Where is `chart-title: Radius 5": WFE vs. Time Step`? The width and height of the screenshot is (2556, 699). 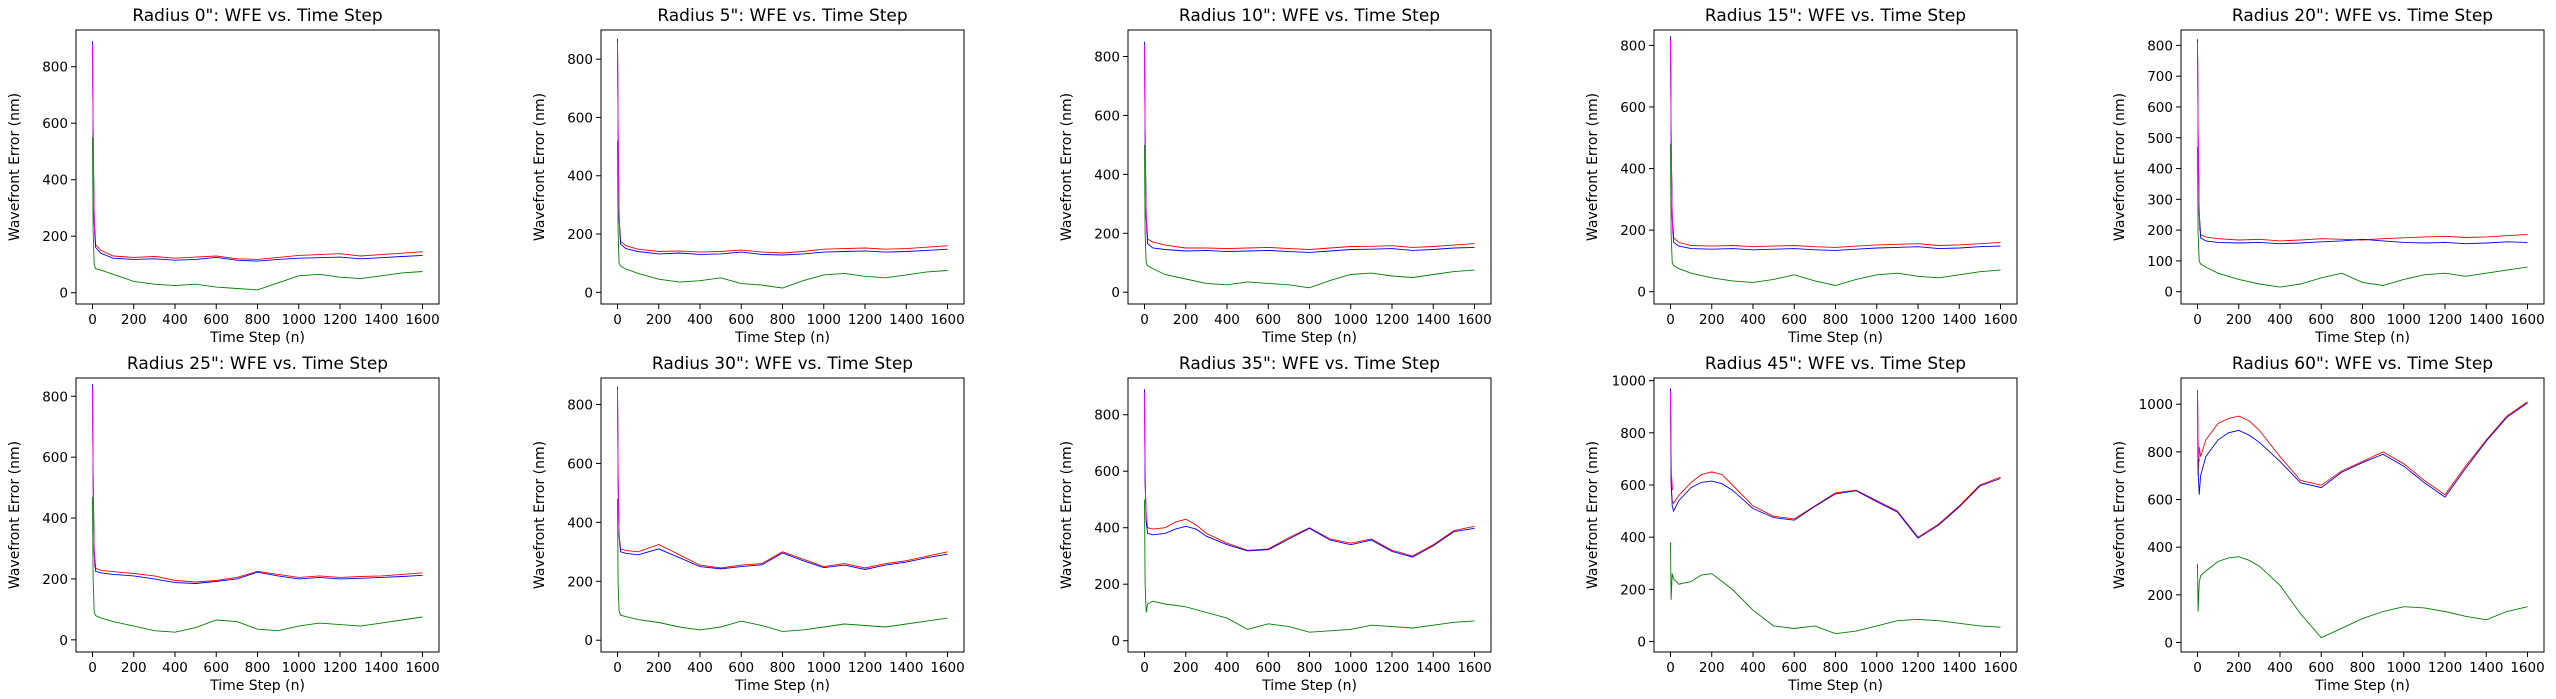
chart-title: Radius 5": WFE vs. Time Step is located at coordinates (782, 16).